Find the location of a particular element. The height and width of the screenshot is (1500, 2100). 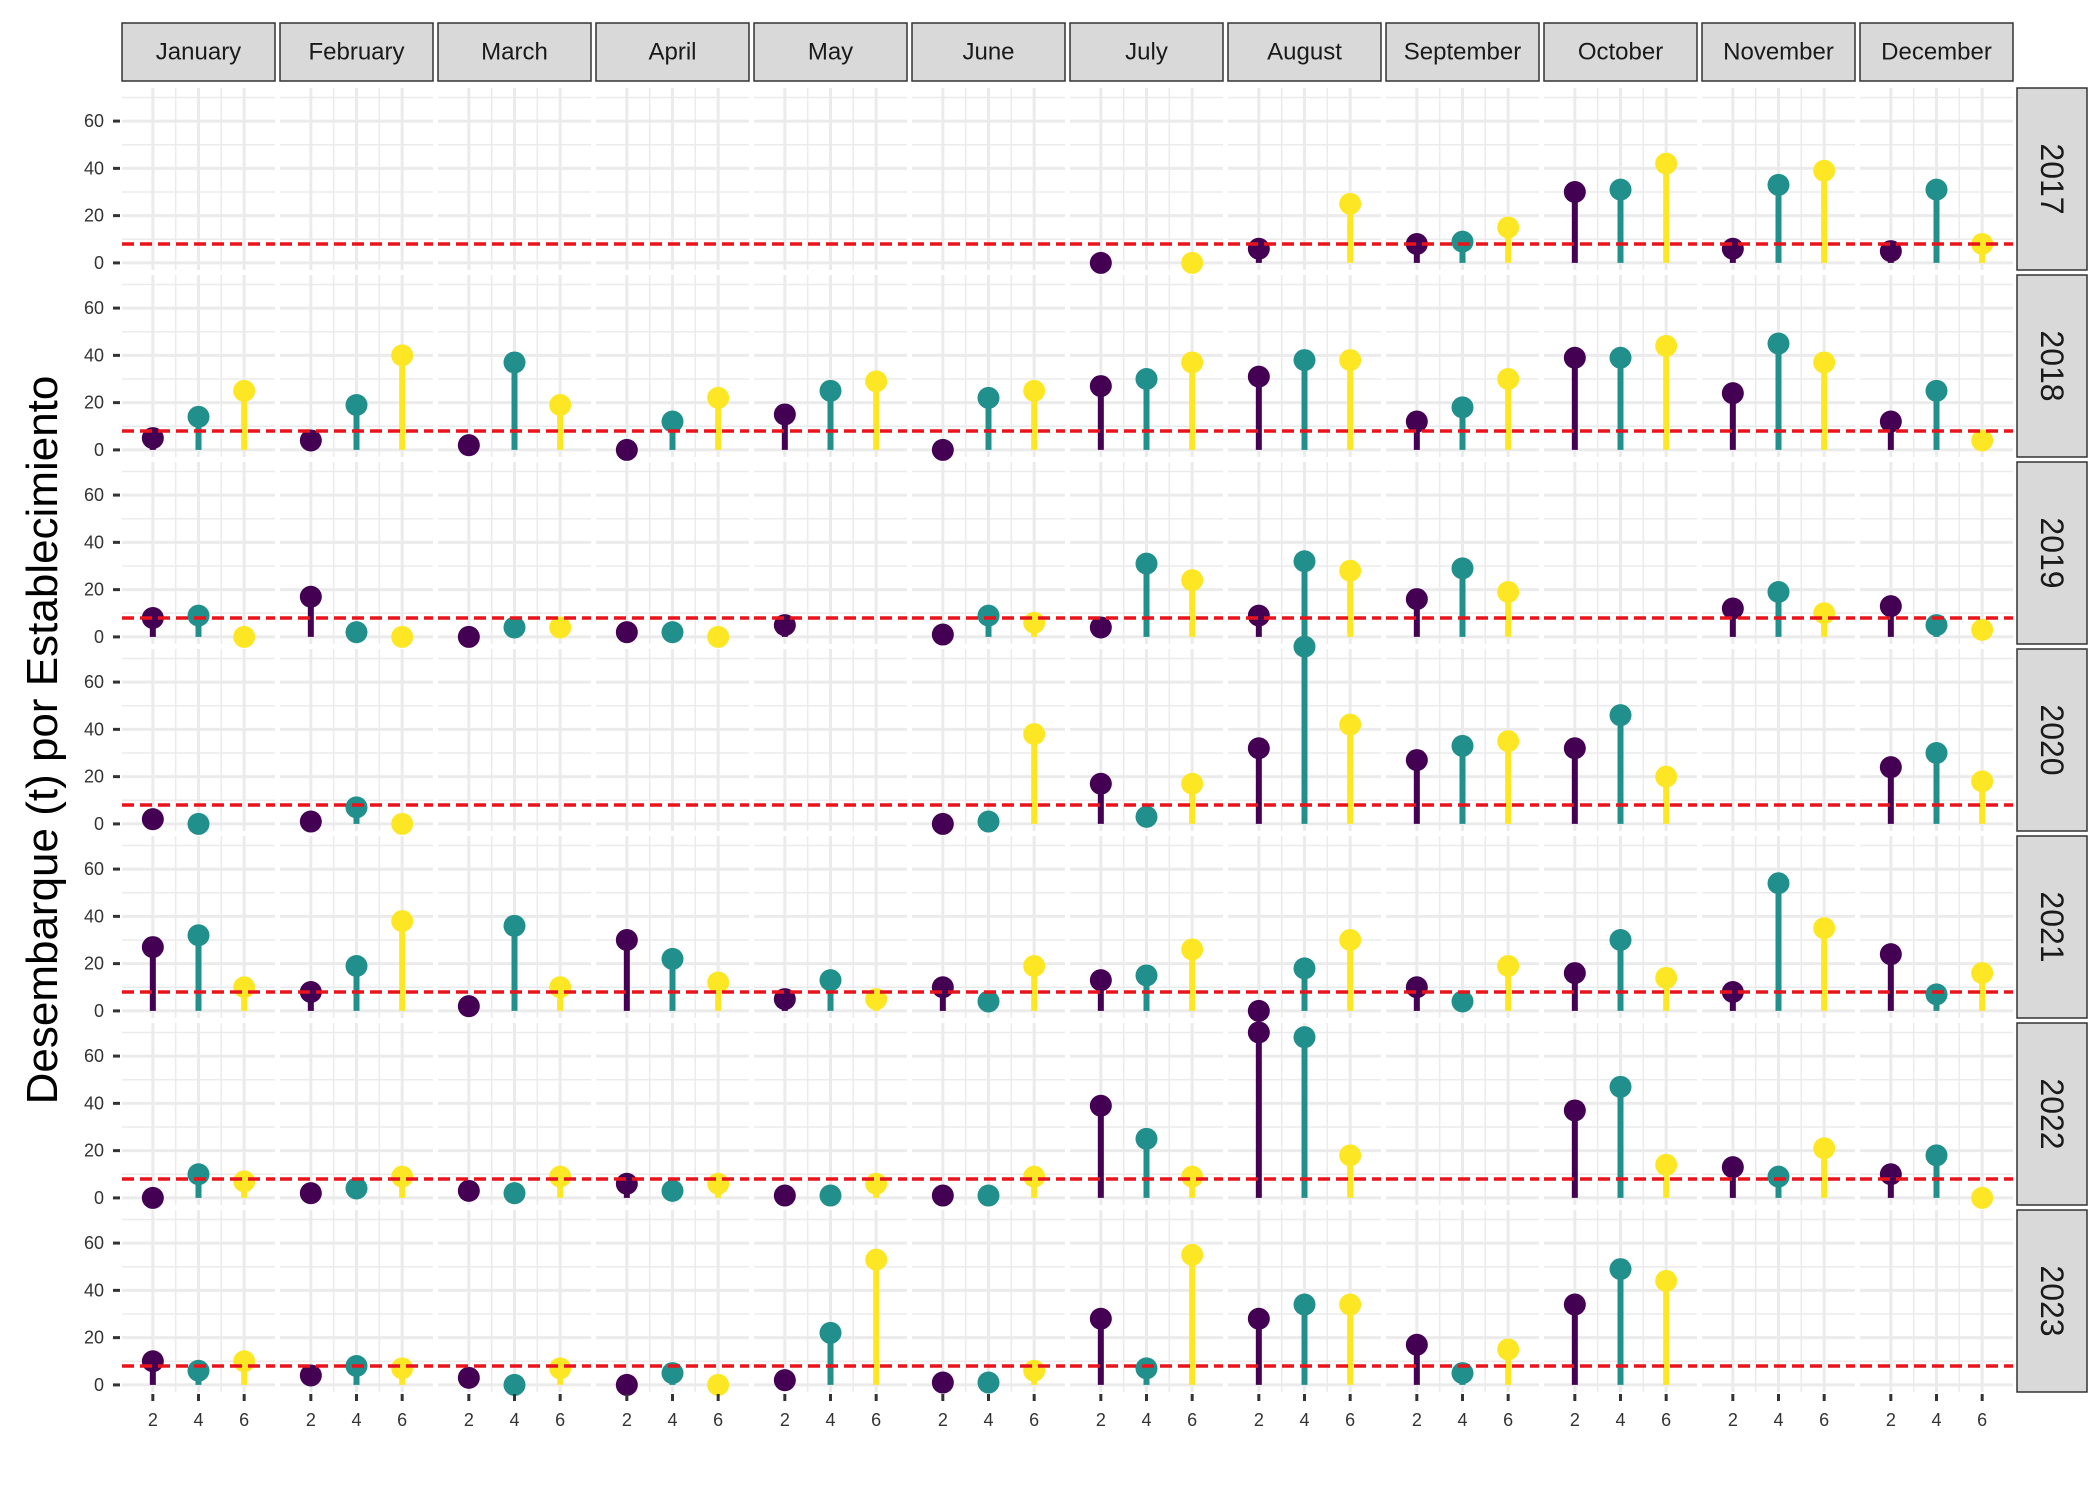

panel-2018-march is located at coordinates (514, 366).